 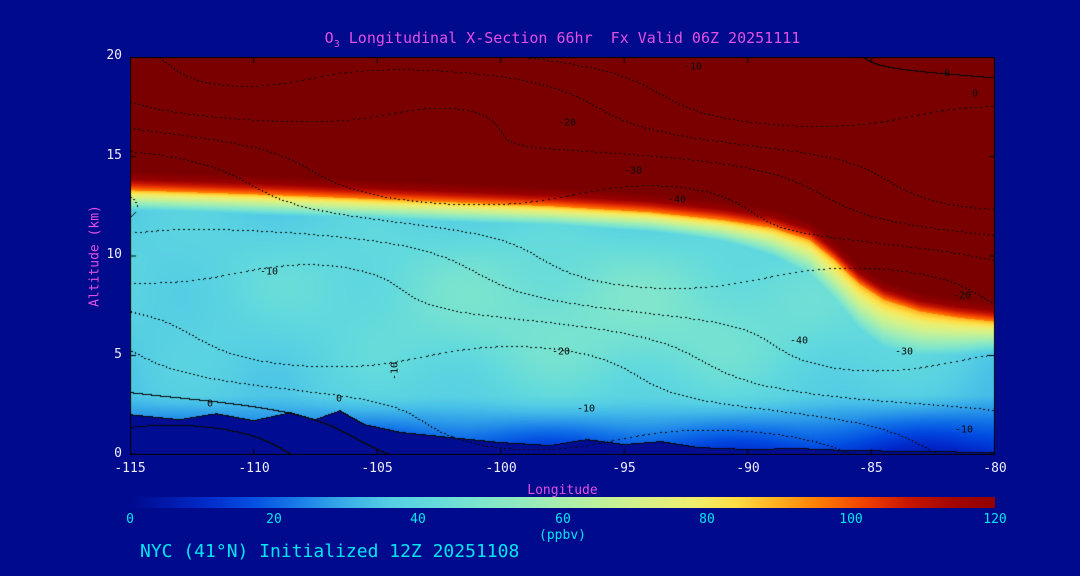 I want to click on y-tick-label: 15, so click(x=114, y=155).